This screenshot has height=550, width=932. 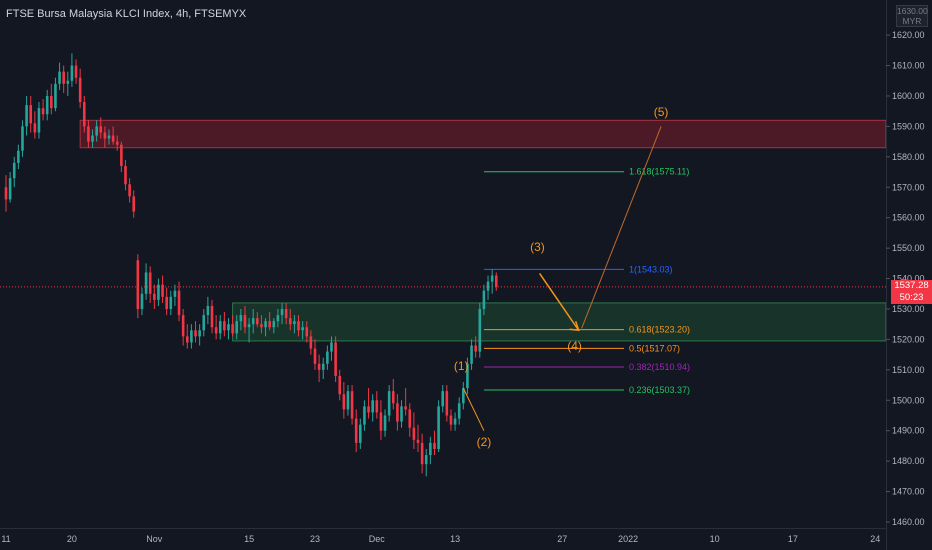 What do you see at coordinates (654, 348) in the screenshot?
I see `fib-label-0-5: 0.5(1517.07)` at bounding box center [654, 348].